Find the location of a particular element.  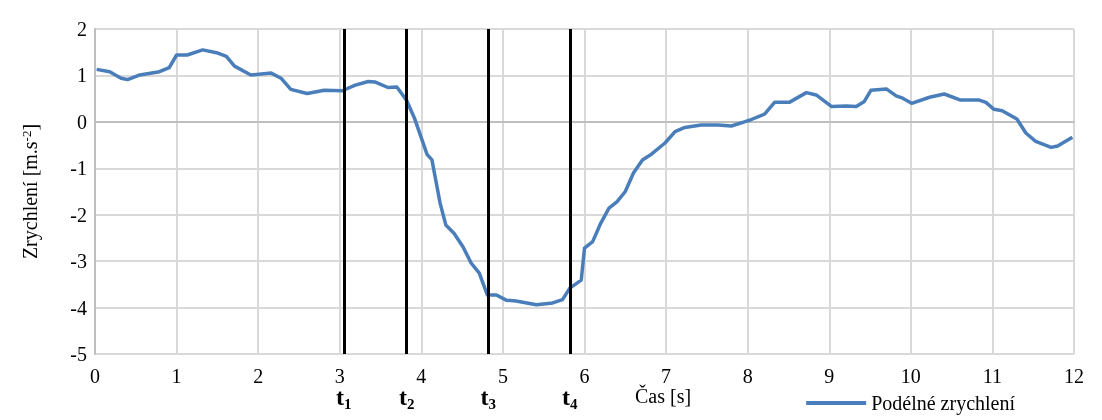

x-tick-label: 3 is located at coordinates (339, 376).